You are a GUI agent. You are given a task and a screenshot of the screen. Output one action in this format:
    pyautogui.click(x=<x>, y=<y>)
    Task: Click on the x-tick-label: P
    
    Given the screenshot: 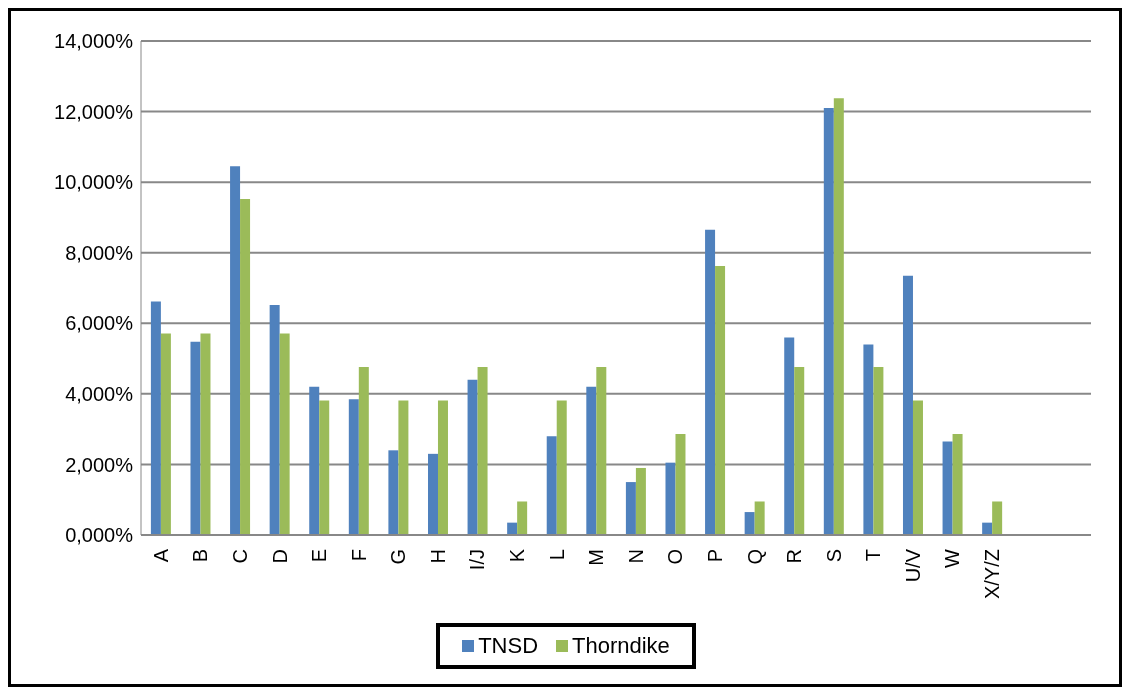 What is the action you would take?
    pyautogui.click(x=714, y=556)
    